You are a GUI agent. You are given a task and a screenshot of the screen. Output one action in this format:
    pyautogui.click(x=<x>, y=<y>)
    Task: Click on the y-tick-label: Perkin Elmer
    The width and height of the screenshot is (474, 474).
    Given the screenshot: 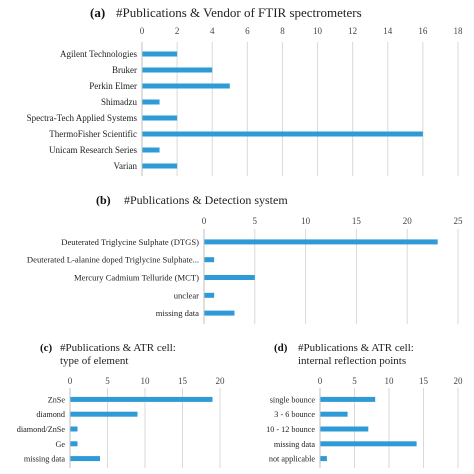 What is the action you would take?
    pyautogui.click(x=113, y=86)
    